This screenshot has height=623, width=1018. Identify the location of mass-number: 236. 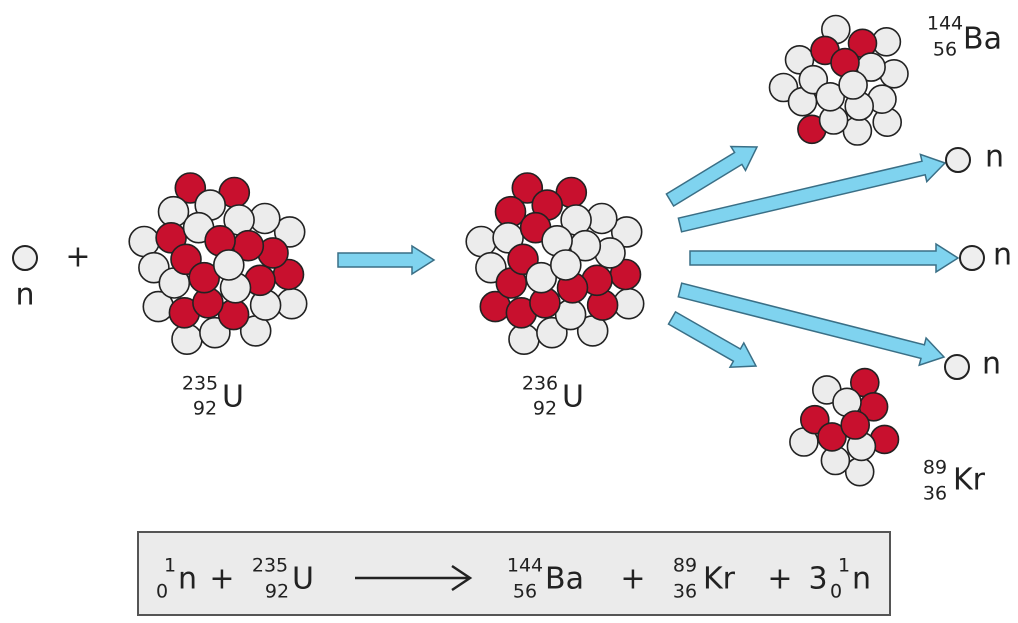
(540, 384).